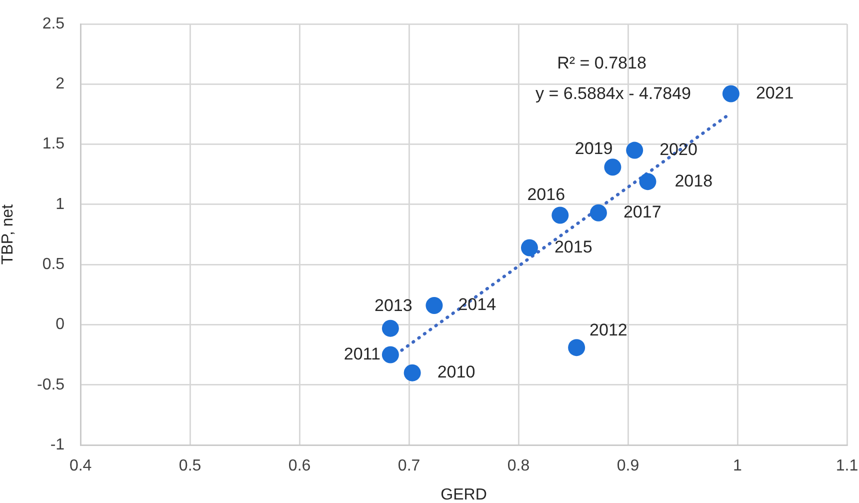 Image resolution: width=859 pixels, height=503 pixels. I want to click on annotation: 2015, so click(573, 246).